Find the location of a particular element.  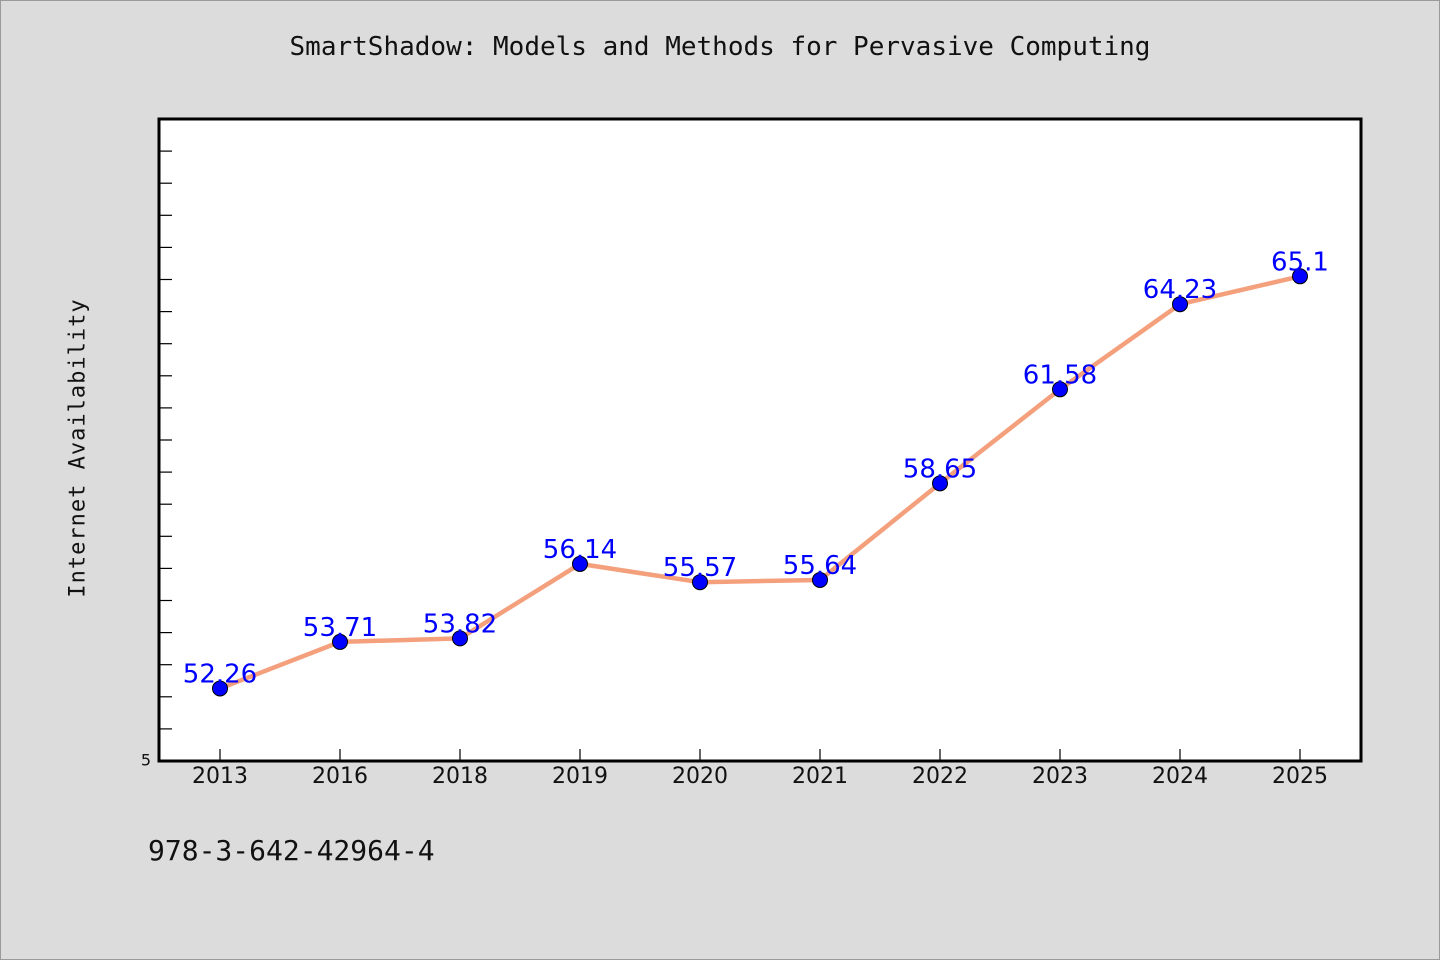

x-tick-label: 2023 is located at coordinates (1060, 776).